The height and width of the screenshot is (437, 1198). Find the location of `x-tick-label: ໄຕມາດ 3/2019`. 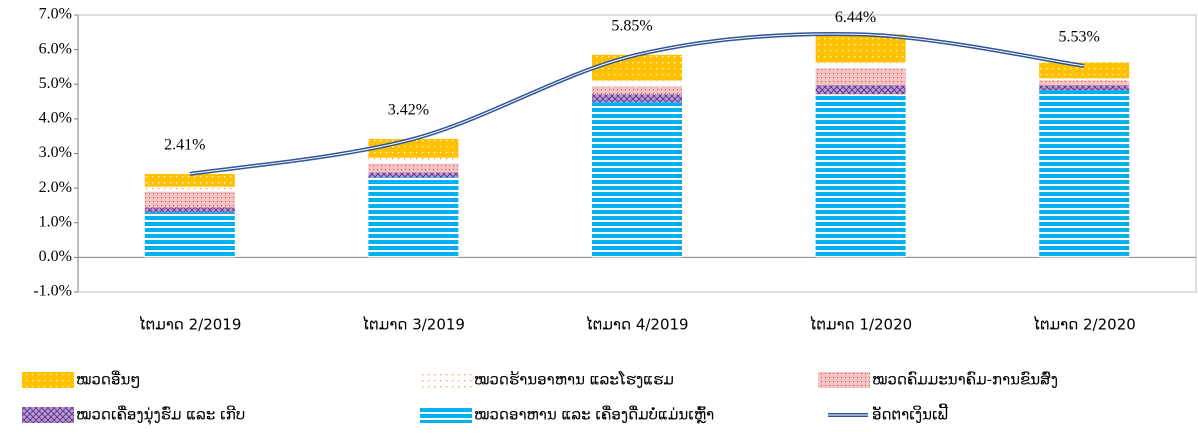

x-tick-label: ໄຕມາດ 3/2019 is located at coordinates (413, 324).